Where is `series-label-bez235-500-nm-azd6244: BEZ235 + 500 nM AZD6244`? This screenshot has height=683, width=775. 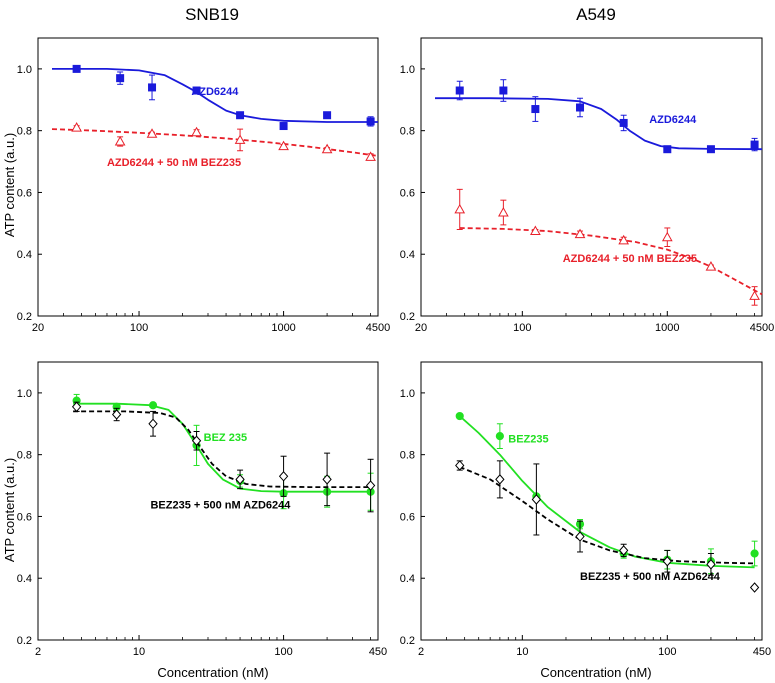
series-label-bez235-500-nm-azd6244: BEZ235 + 500 nM AZD6244 is located at coordinates (220, 506).